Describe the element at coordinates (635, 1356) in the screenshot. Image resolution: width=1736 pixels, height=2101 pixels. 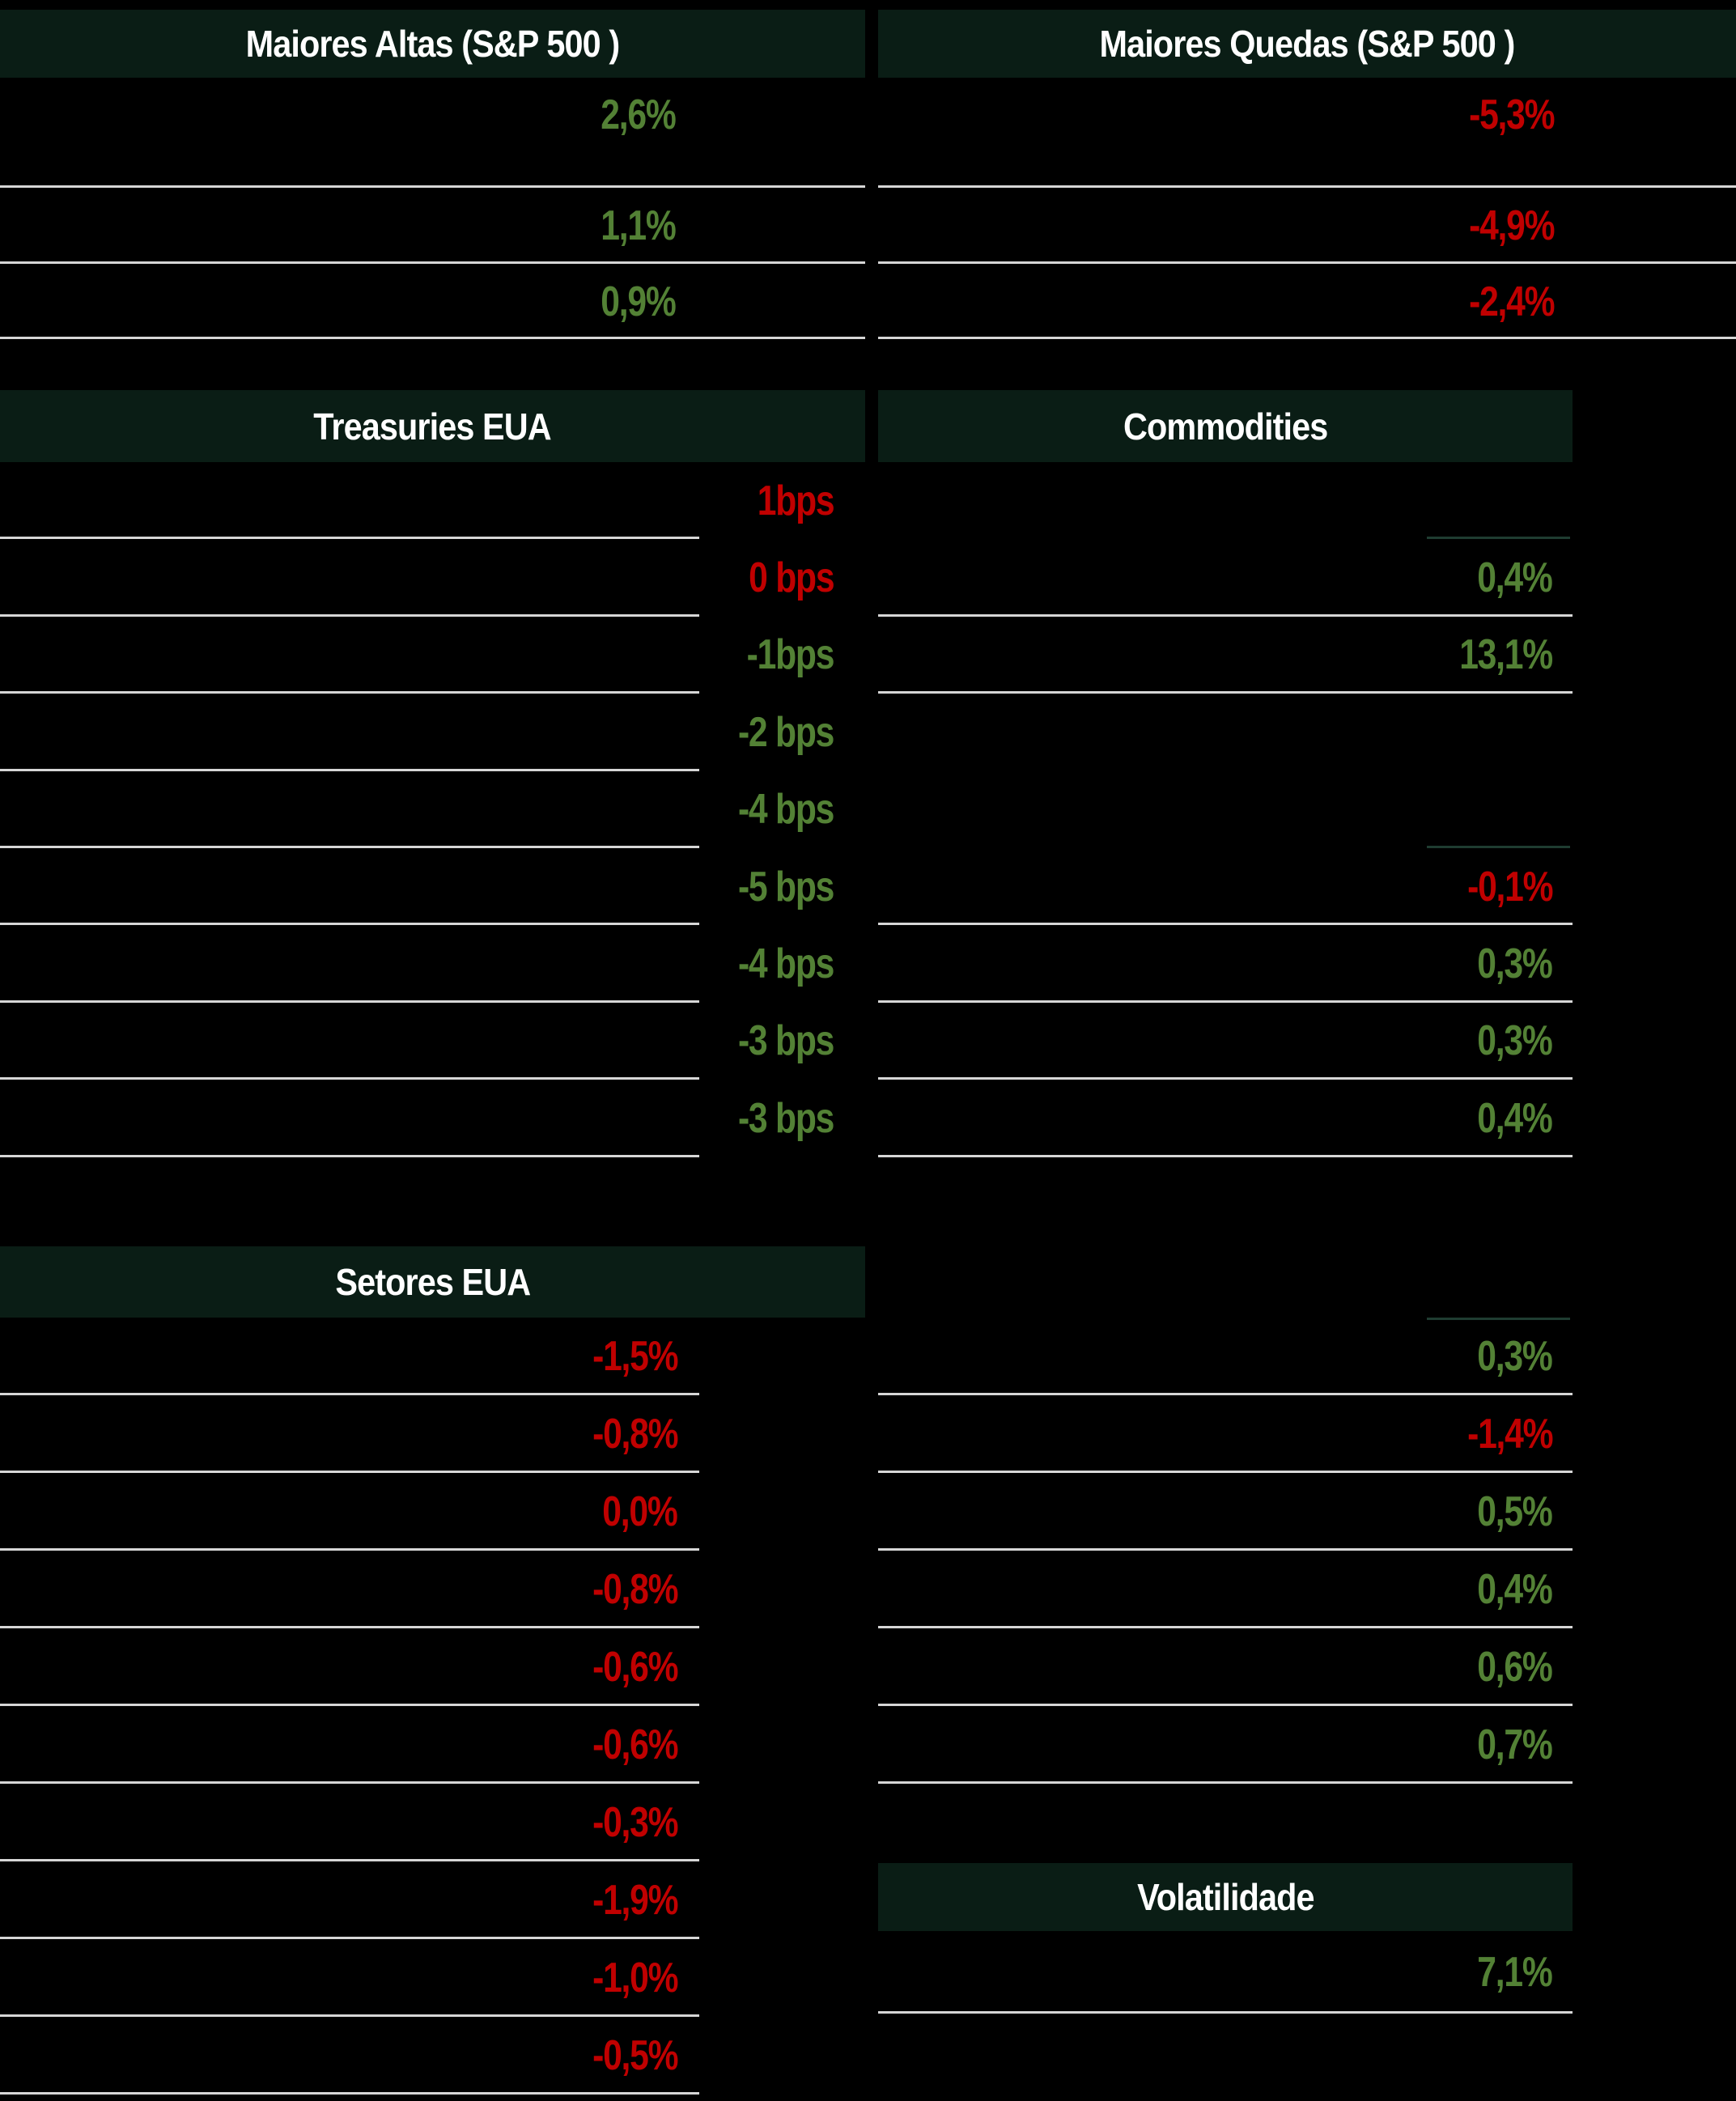
I see `pct-value: -1,5%` at that location.